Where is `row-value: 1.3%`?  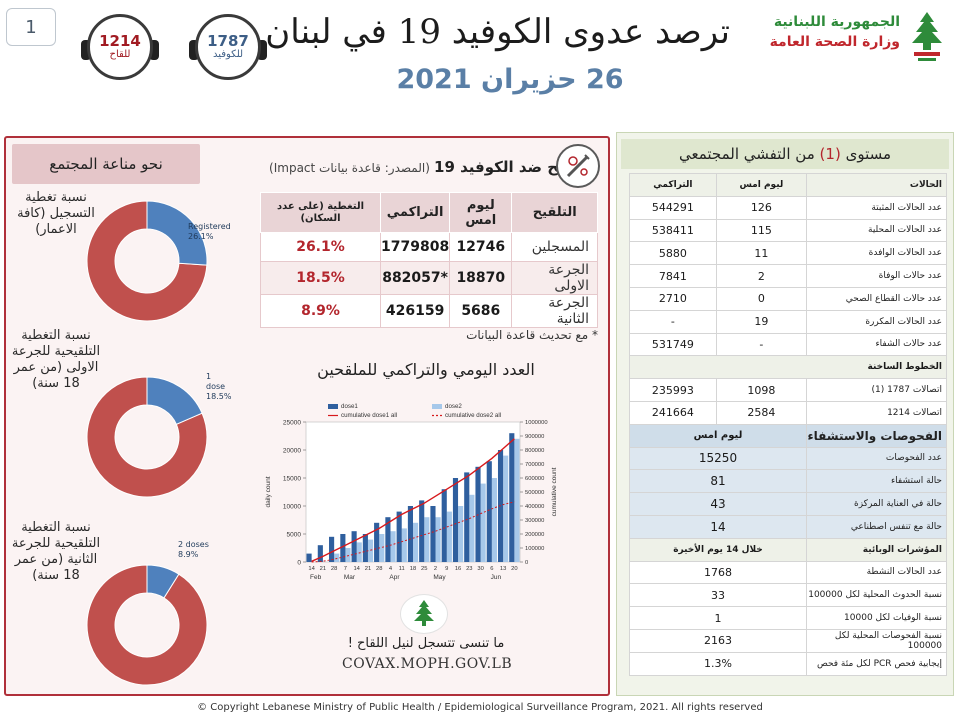
row-value: 1.3% is located at coordinates (718, 663).